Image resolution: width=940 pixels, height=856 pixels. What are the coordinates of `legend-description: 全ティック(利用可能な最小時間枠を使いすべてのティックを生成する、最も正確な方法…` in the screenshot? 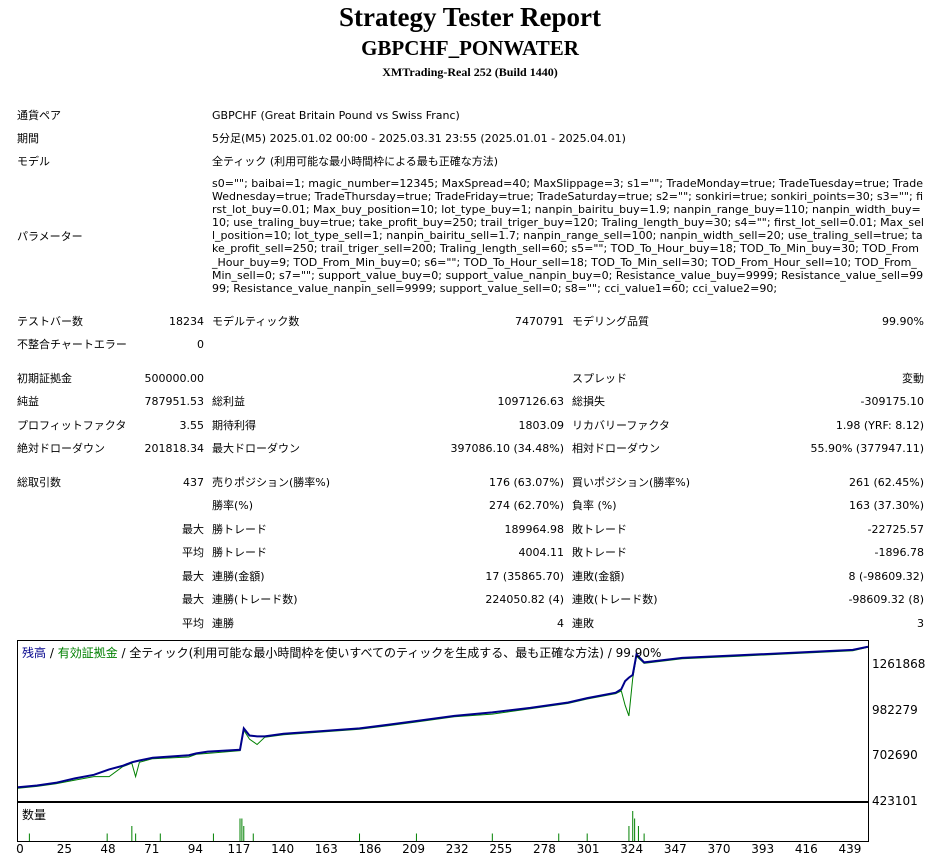 It's located at (395, 653).